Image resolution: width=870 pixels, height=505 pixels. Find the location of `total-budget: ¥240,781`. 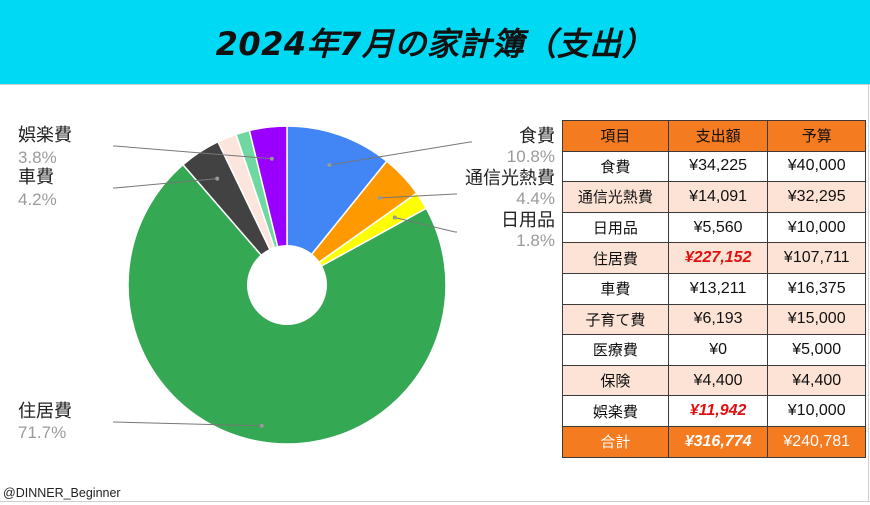

total-budget: ¥240,781 is located at coordinates (816, 441).